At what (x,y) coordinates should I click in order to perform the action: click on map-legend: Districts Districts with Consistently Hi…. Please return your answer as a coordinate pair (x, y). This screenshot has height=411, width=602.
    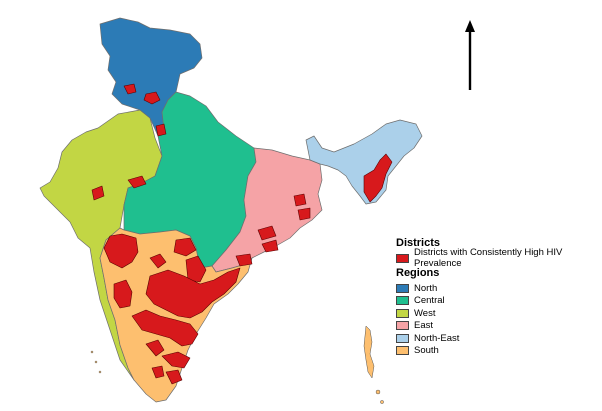
    Looking at the image, I should click on (498, 298).